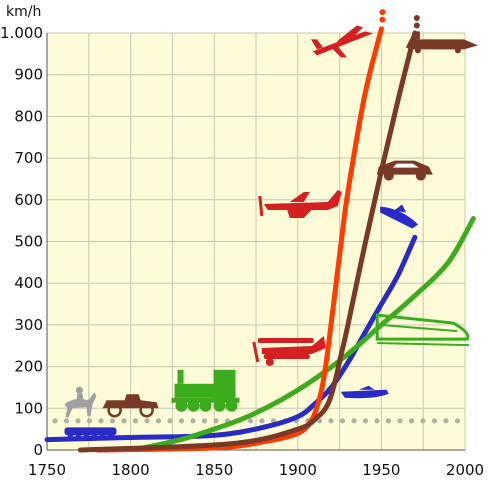 This screenshot has height=484, width=500. I want to click on y-axis-unit-label: km/h, so click(23, 12).